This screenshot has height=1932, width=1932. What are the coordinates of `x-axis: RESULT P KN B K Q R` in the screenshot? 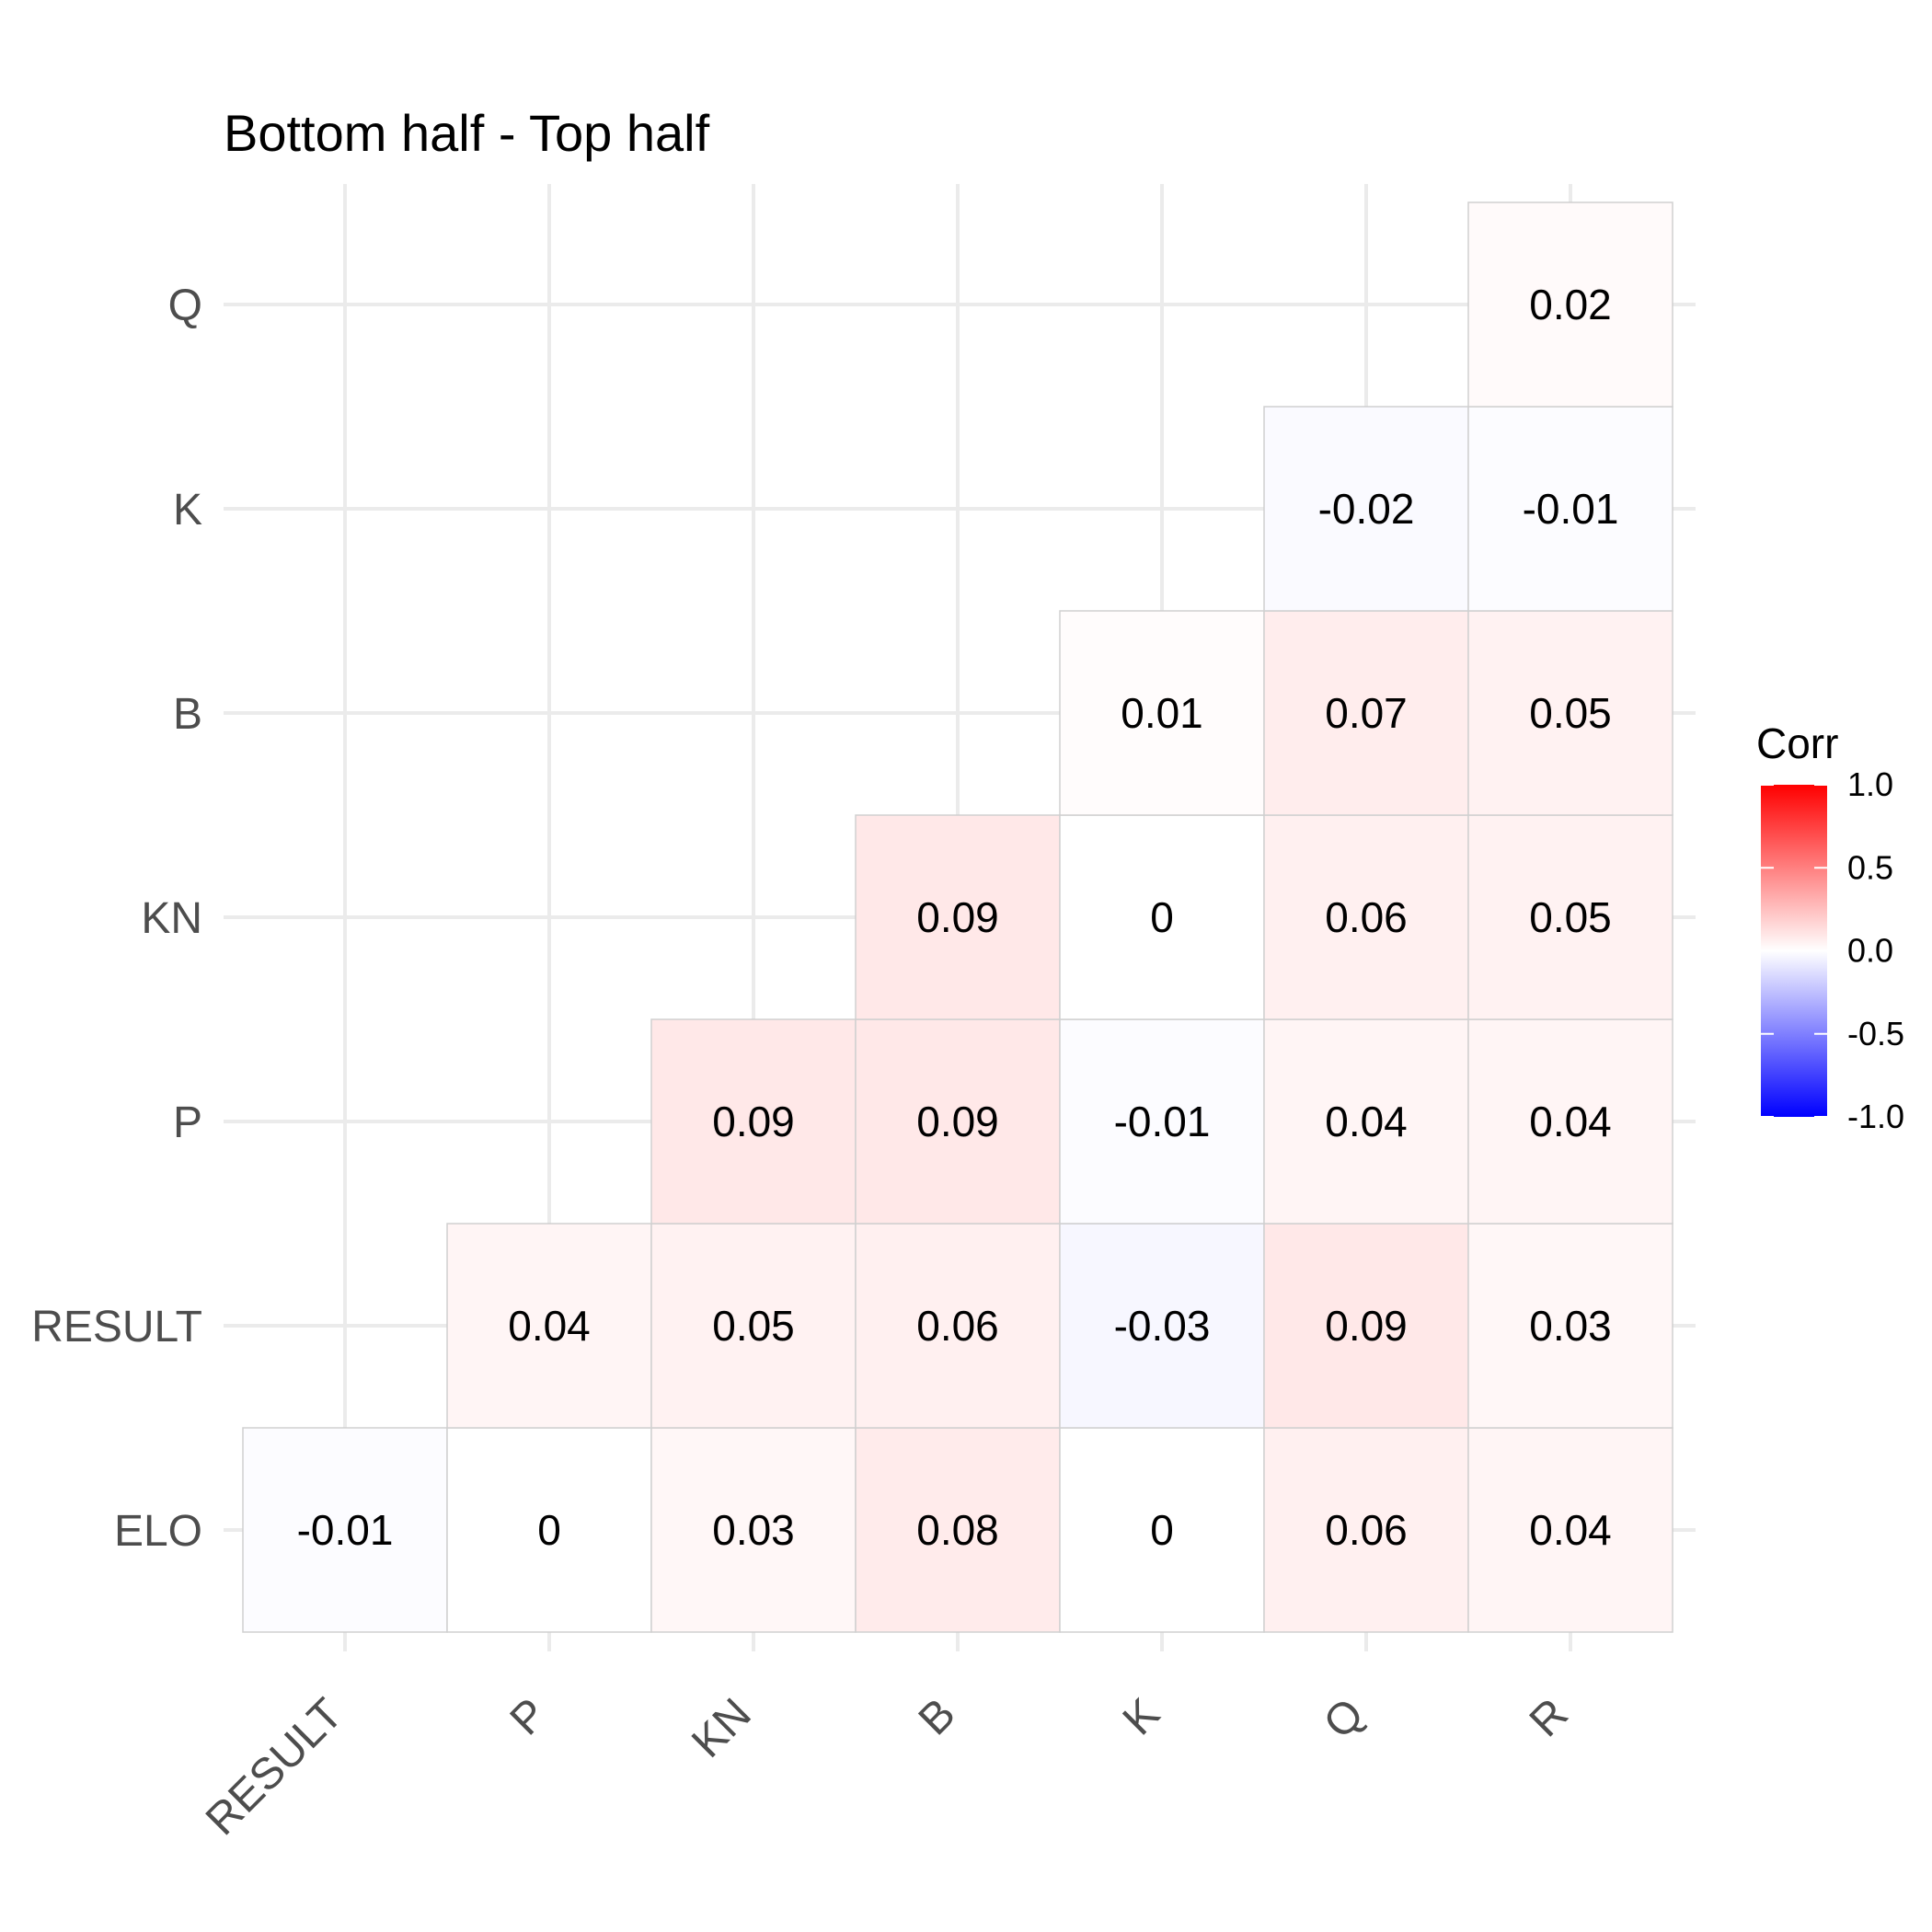 It's located at (887, 1767).